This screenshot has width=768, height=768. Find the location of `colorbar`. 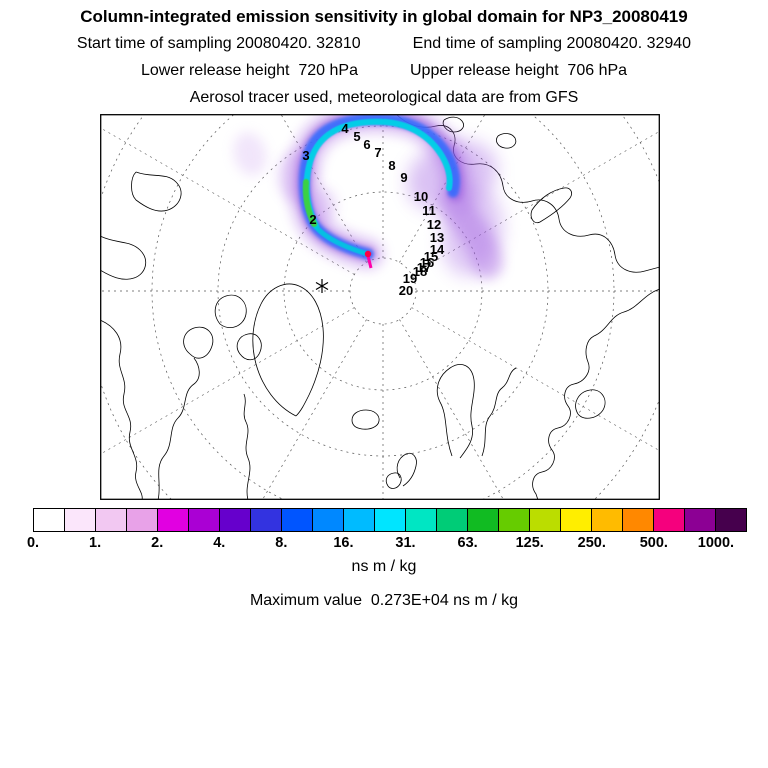

colorbar is located at coordinates (390, 520).